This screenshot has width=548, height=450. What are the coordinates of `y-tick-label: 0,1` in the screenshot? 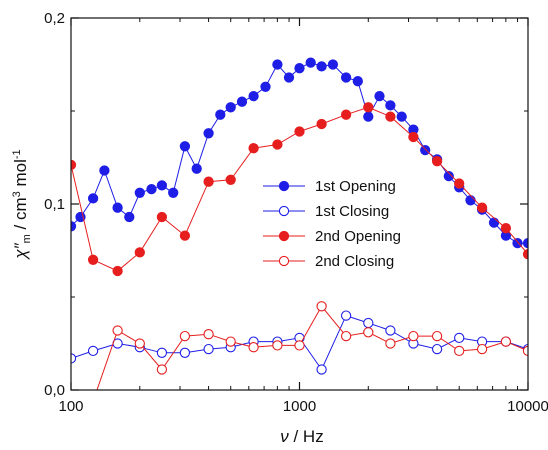 It's located at (54, 204).